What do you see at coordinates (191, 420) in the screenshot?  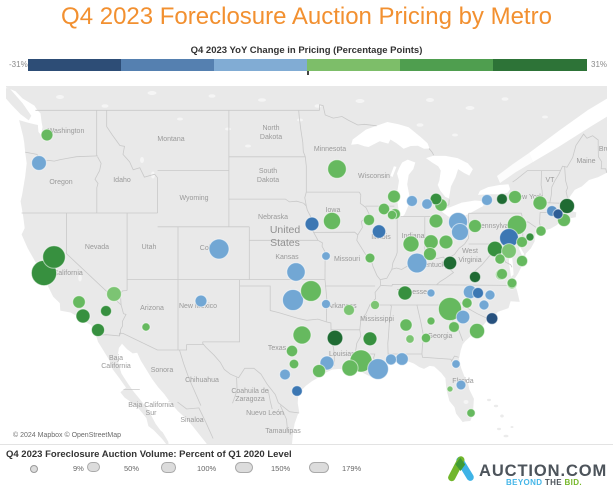 I see `svg-text: Sinaloa` at bounding box center [191, 420].